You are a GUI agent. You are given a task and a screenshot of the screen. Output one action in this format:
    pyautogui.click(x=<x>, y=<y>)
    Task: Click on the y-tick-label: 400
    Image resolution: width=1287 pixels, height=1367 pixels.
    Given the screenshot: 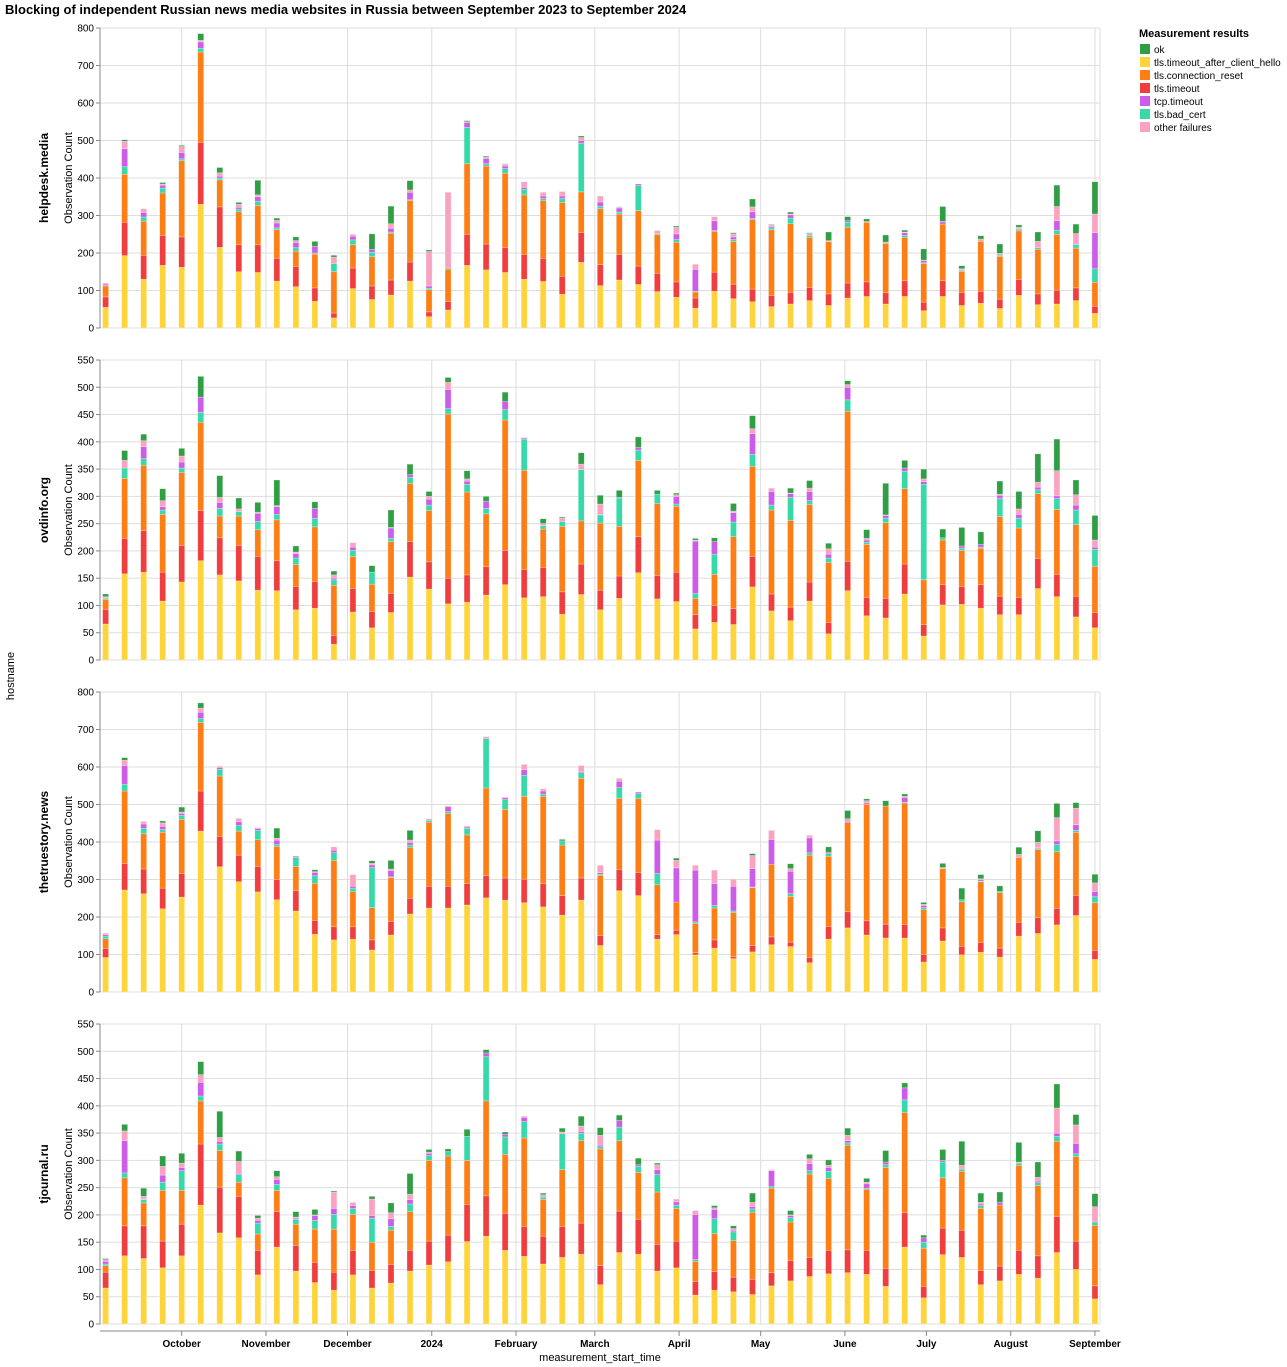 What is the action you would take?
    pyautogui.click(x=85, y=1106)
    